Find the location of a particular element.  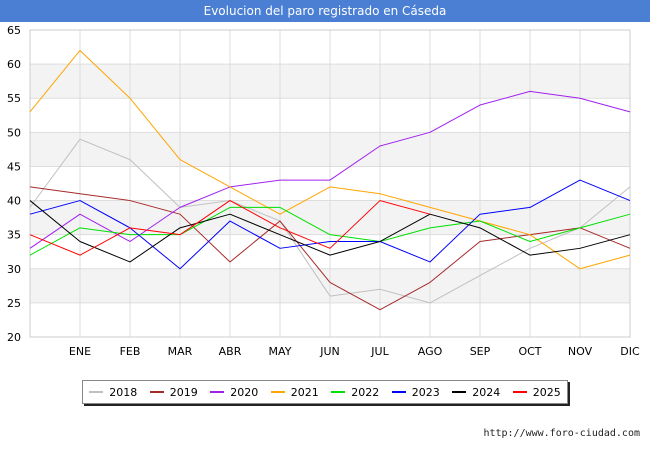

series-line-2024 is located at coordinates (330, 231).